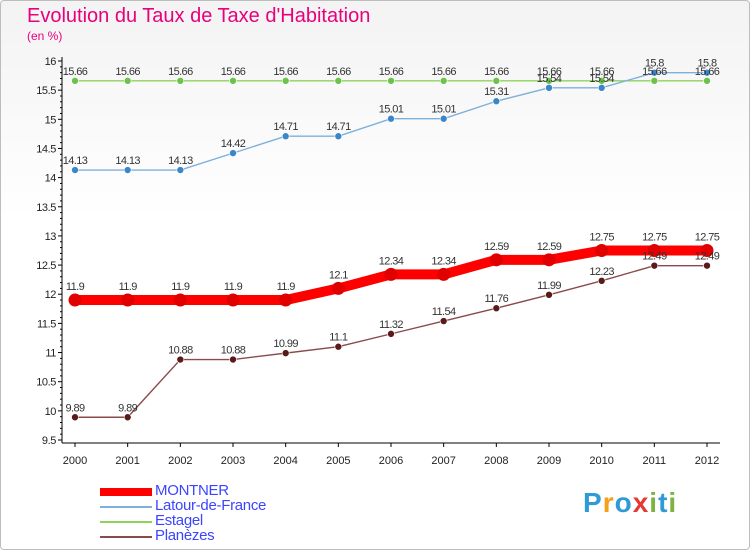 Image resolution: width=750 pixels, height=550 pixels. Describe the element at coordinates (233, 144) in the screenshot. I see `data-label-latour-de-france: 14.42` at that location.